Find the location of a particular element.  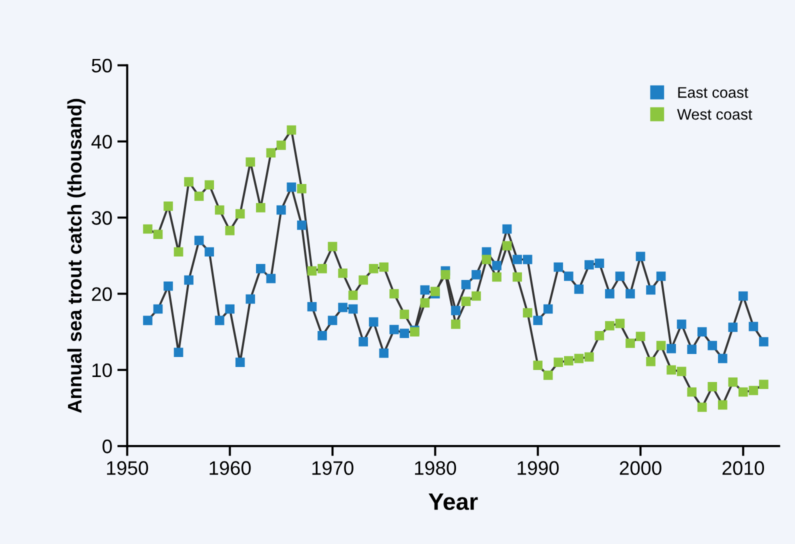

y-axis-title: Annual sea trout catch (thousand) is located at coordinates (76, 255).